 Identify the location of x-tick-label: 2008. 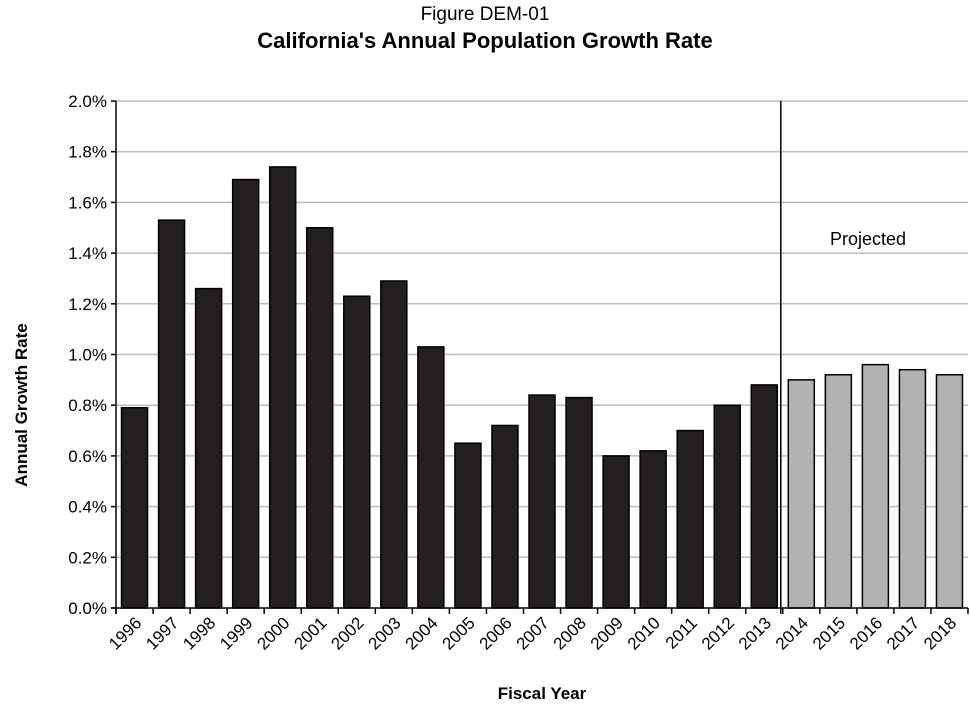
(570, 633).